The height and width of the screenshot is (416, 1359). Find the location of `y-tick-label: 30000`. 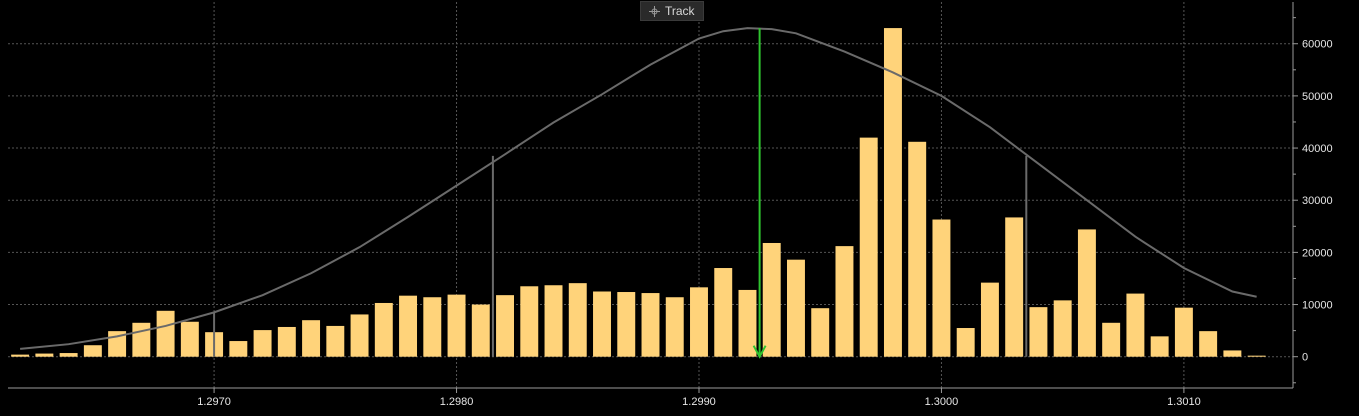

y-tick-label: 30000 is located at coordinates (1317, 201).